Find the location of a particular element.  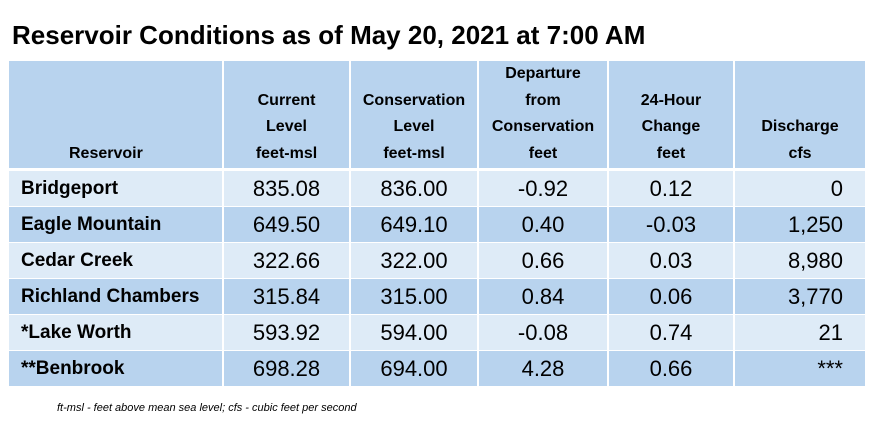

reservoir-name: Cedar Creek is located at coordinates (116, 260).